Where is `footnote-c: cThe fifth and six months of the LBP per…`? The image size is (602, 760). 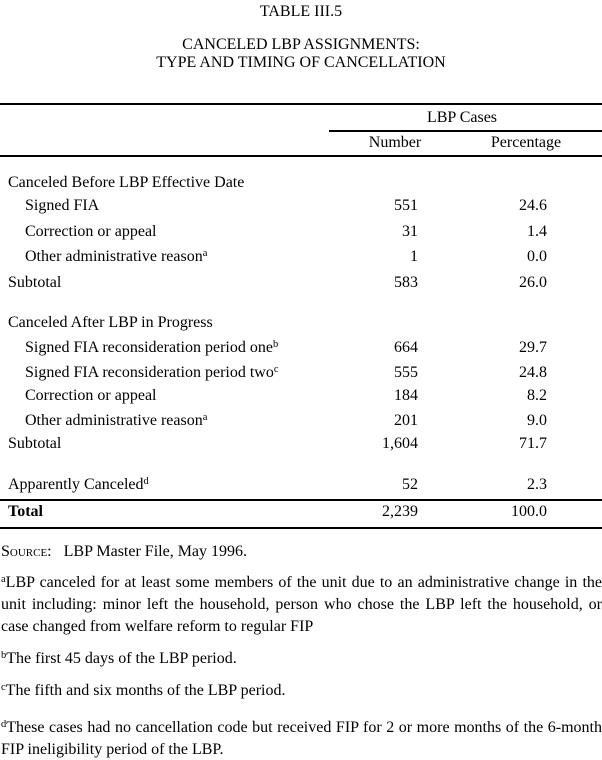 footnote-c: cThe fifth and six months of the LBP per… is located at coordinates (143, 690).